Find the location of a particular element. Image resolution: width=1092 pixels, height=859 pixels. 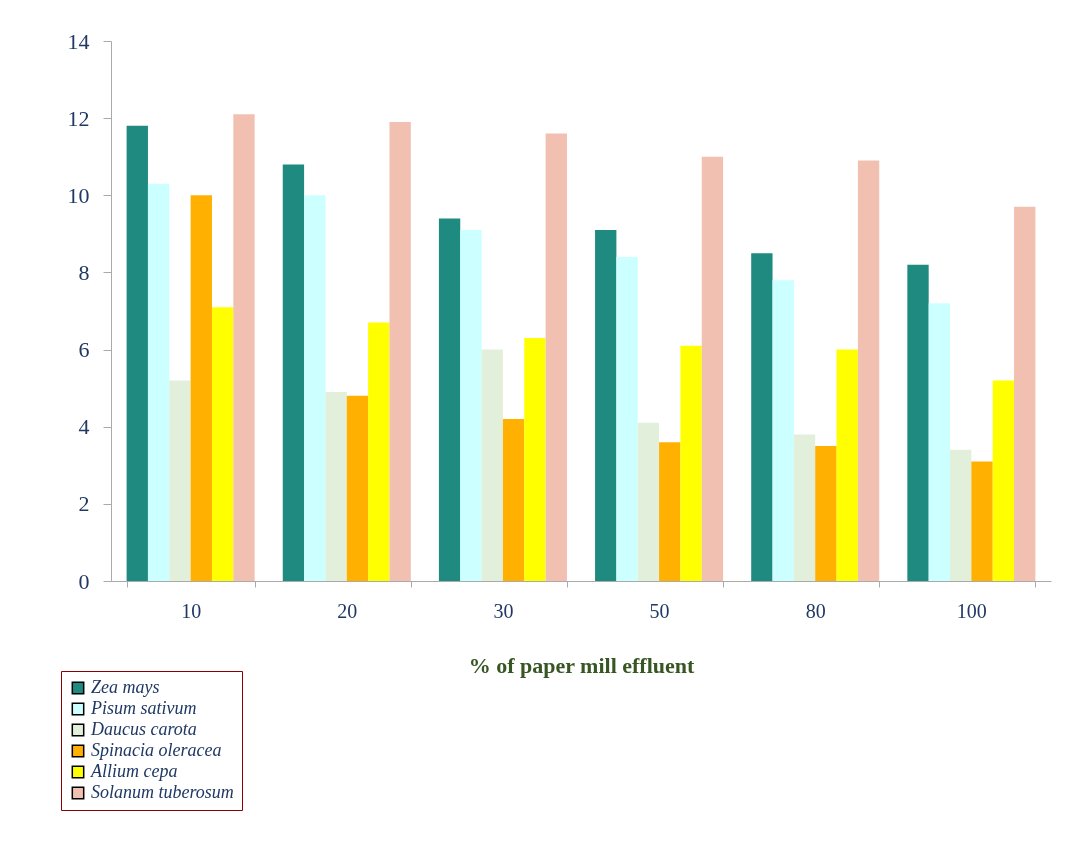

x-axis-title: % of paper mill effluent is located at coordinates (582, 665).